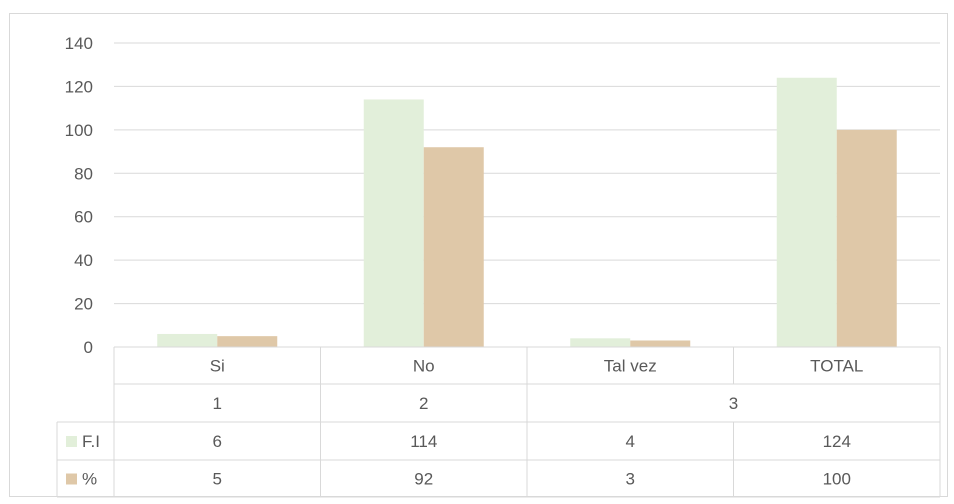 The height and width of the screenshot is (504, 954). I want to click on y-tick-label: 140, so click(79, 43).